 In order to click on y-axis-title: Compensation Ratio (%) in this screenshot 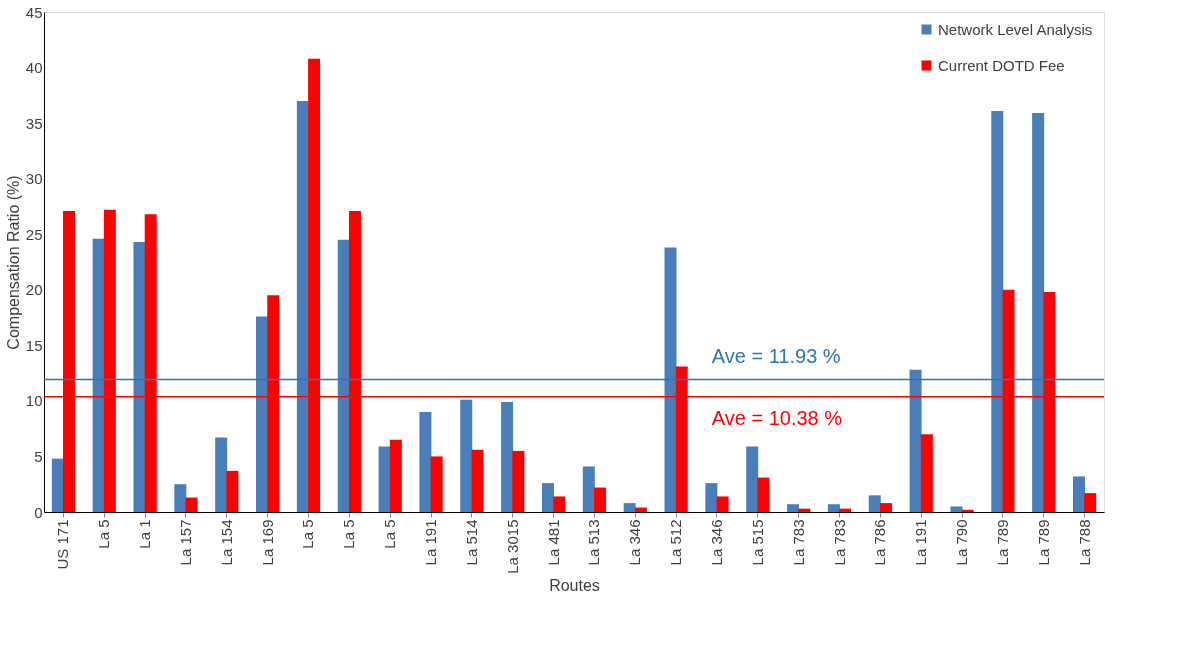, I will do `click(13, 262)`.